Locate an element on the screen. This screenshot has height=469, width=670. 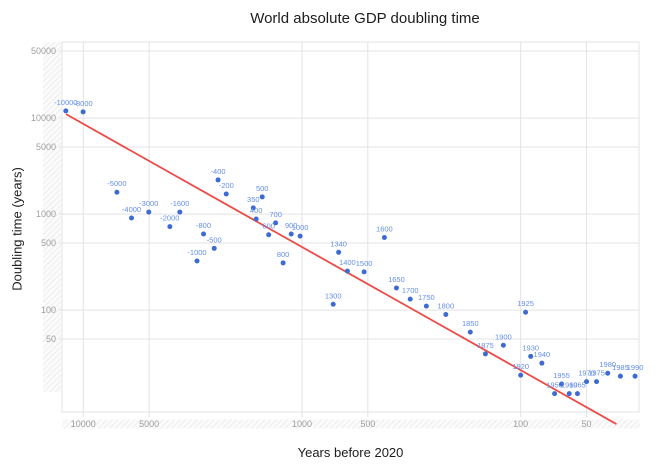
data-point-label: 1850 is located at coordinates (470, 323).